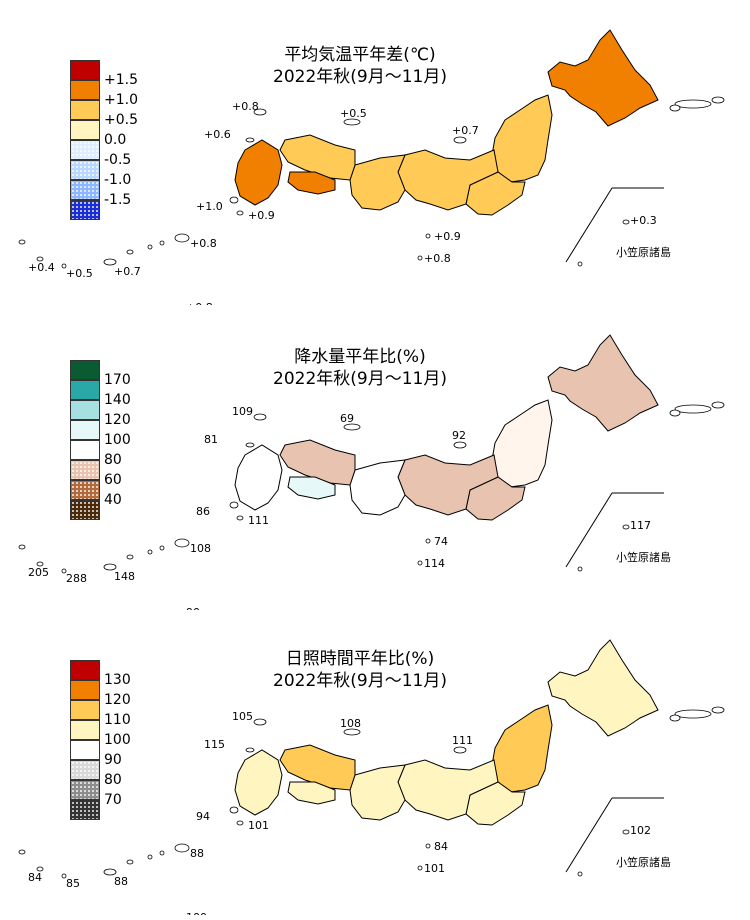 This screenshot has width=750, height=920. What do you see at coordinates (117, 680) in the screenshot?
I see `legend-tick: 130` at bounding box center [117, 680].